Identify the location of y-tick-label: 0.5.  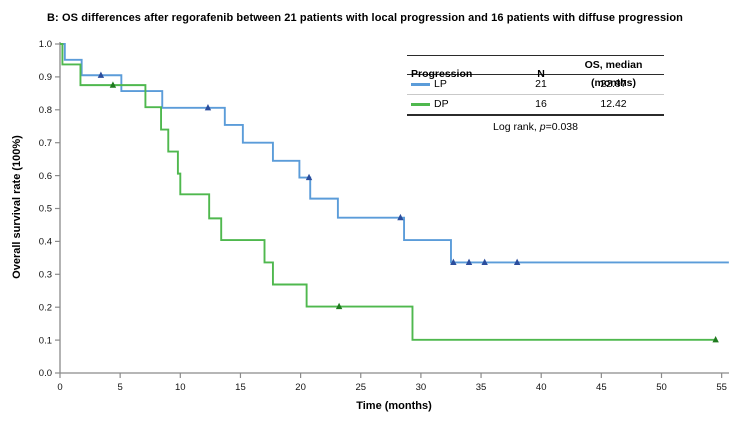
(45, 209).